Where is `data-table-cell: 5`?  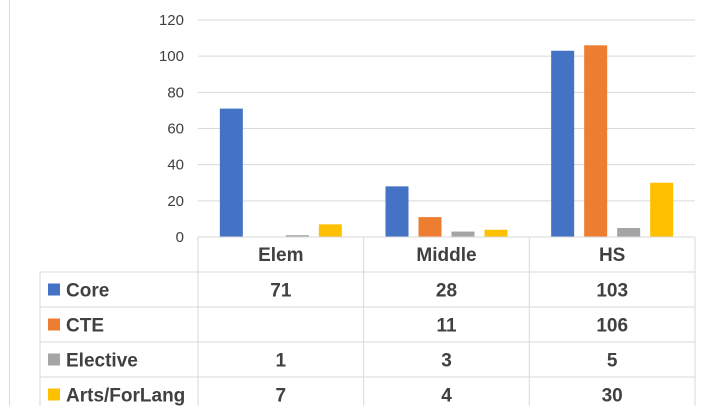
data-table-cell: 5 is located at coordinates (612, 361).